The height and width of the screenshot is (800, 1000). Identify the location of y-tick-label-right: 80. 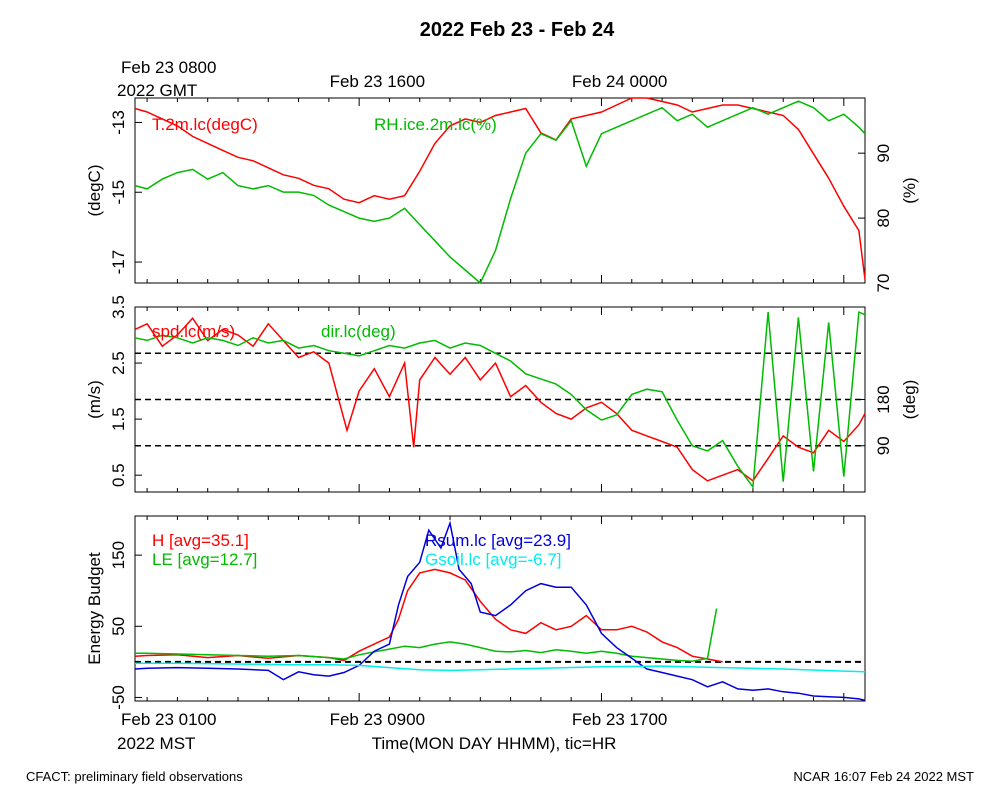
(883, 218).